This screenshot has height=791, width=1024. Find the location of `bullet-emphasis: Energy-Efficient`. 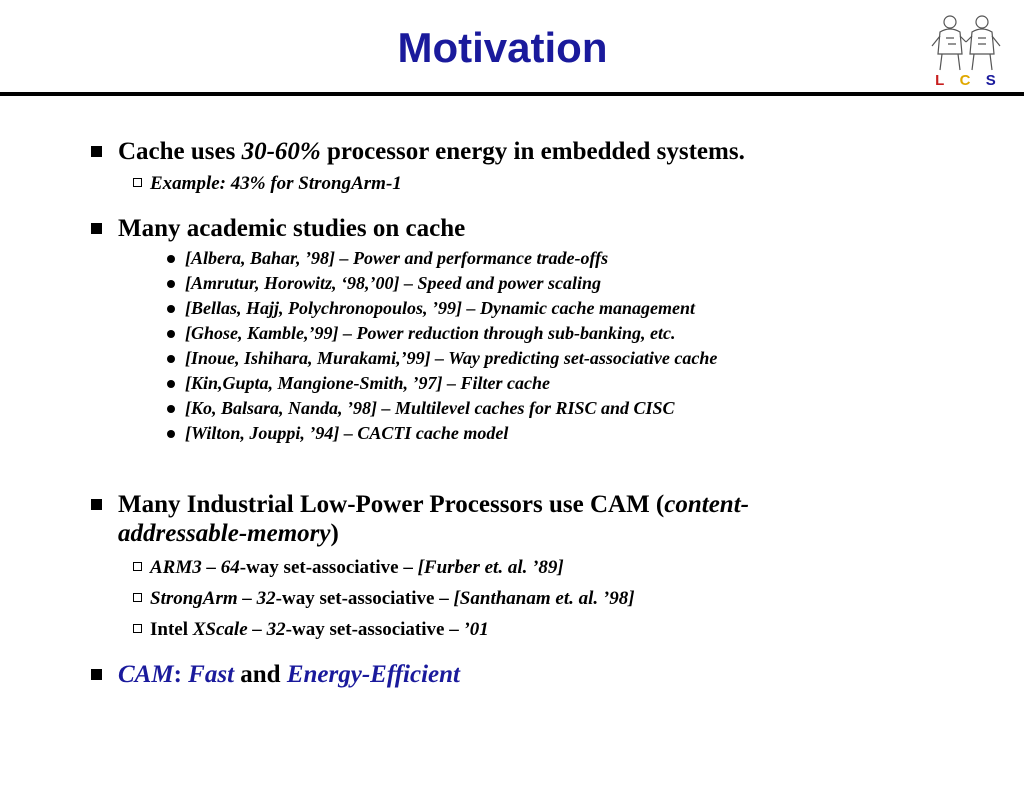

bullet-emphasis: Energy-Efficient is located at coordinates (373, 674).